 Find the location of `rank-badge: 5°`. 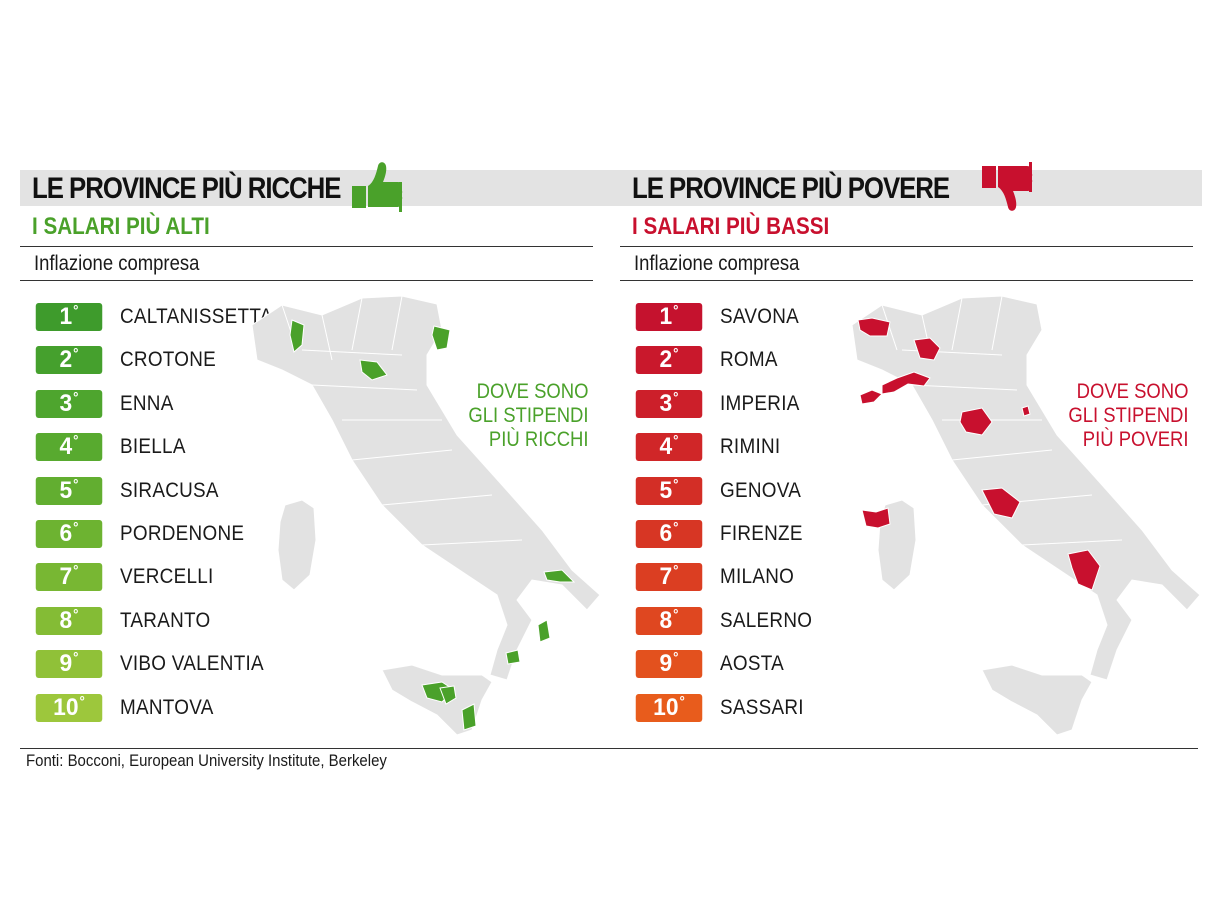

rank-badge: 5° is located at coordinates (69, 490).